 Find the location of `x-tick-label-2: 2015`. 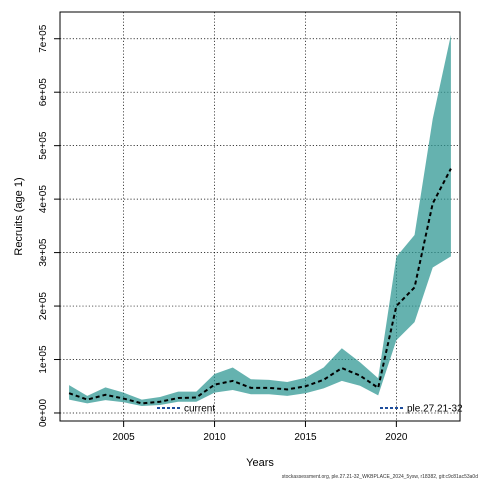

x-tick-label-2: 2015 is located at coordinates (305, 437).